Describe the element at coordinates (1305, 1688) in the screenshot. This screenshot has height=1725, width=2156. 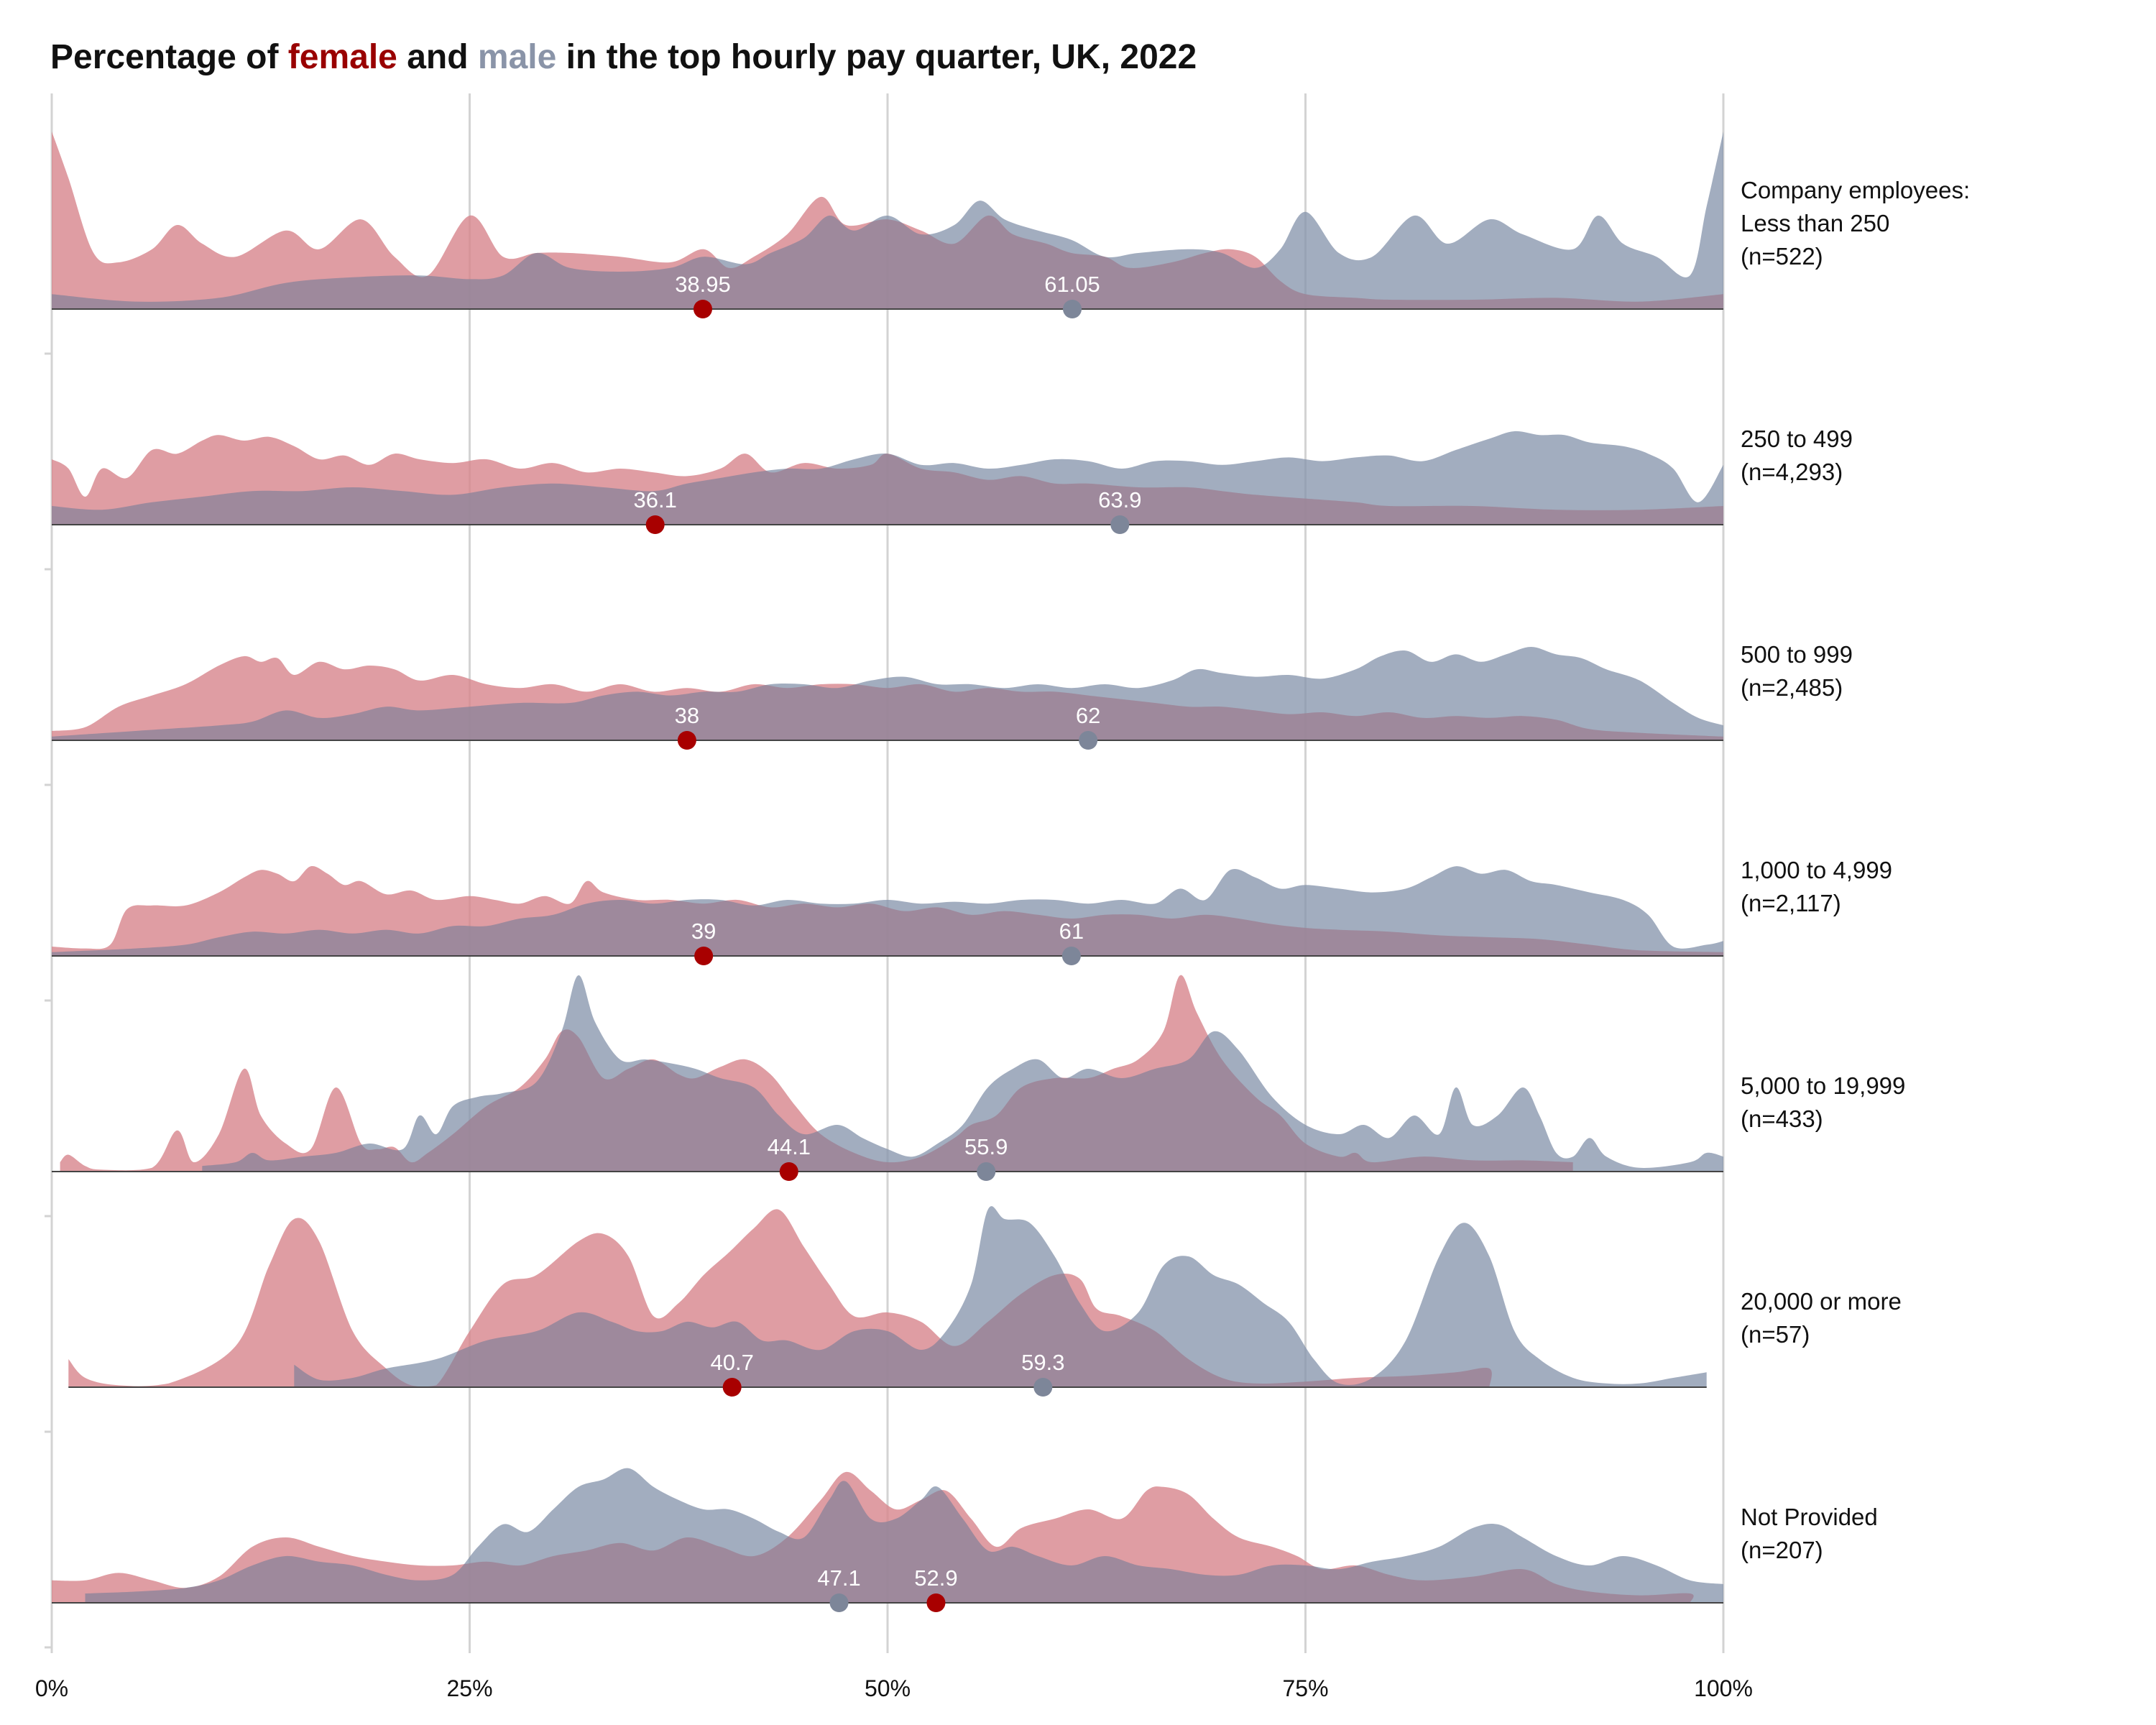
I see `x-tick-label-75: 75%` at that location.